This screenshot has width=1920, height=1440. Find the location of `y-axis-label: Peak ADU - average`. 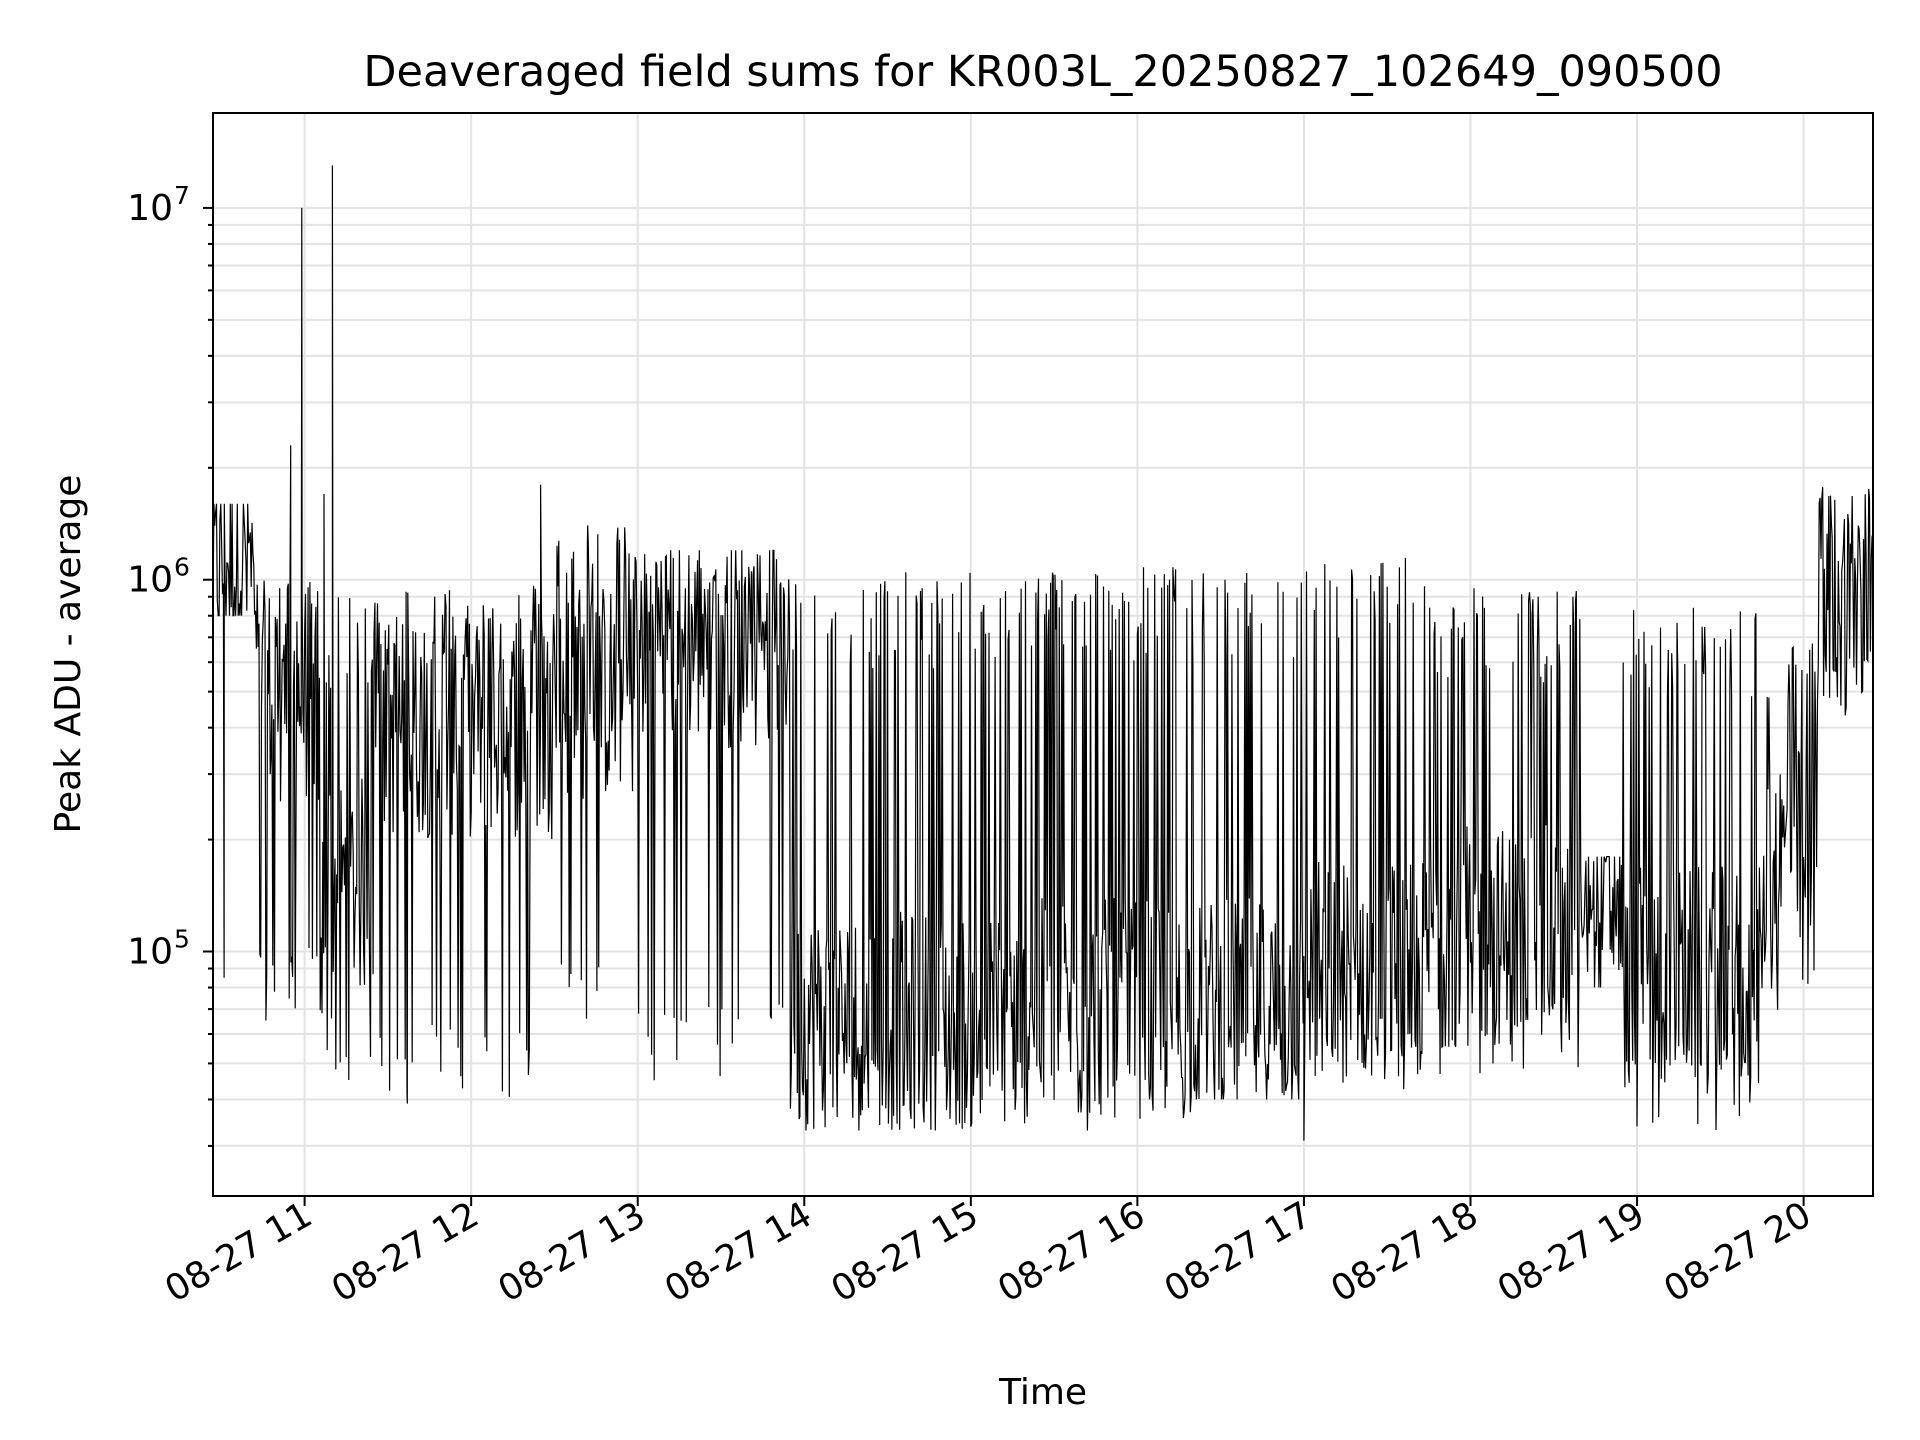

y-axis-label: Peak ADU - average is located at coordinates (68, 654).